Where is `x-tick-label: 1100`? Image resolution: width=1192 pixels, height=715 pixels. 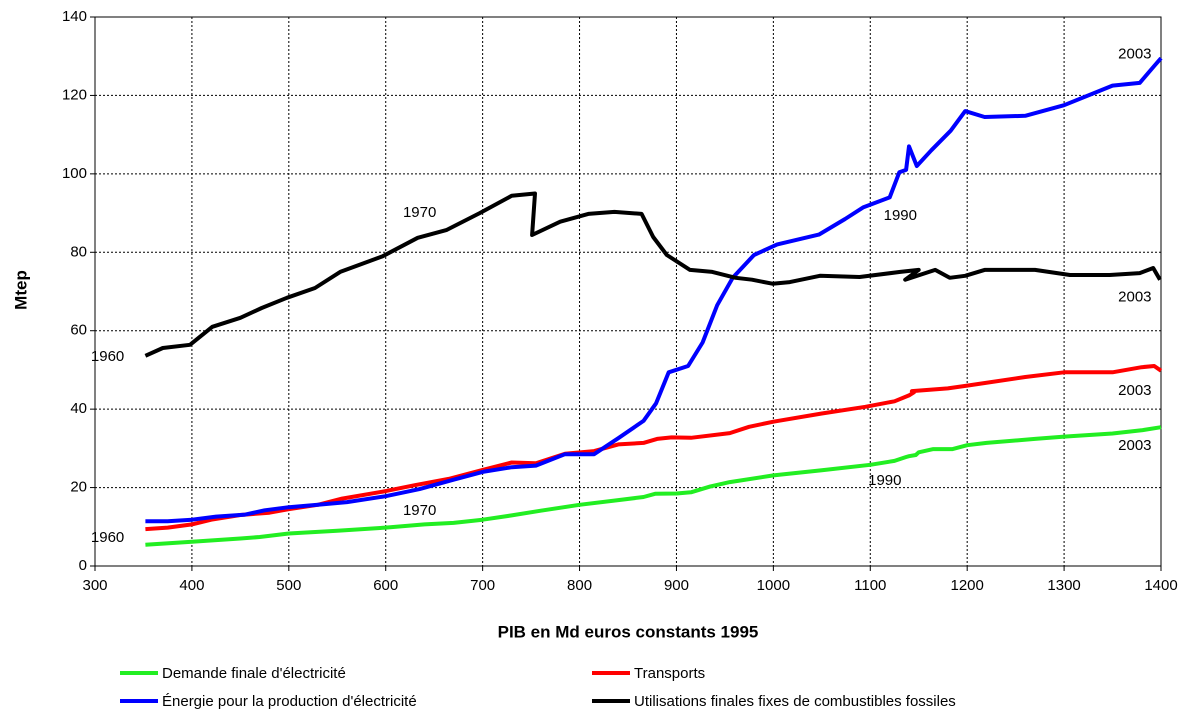
x-tick-label: 1100 is located at coordinates (870, 585).